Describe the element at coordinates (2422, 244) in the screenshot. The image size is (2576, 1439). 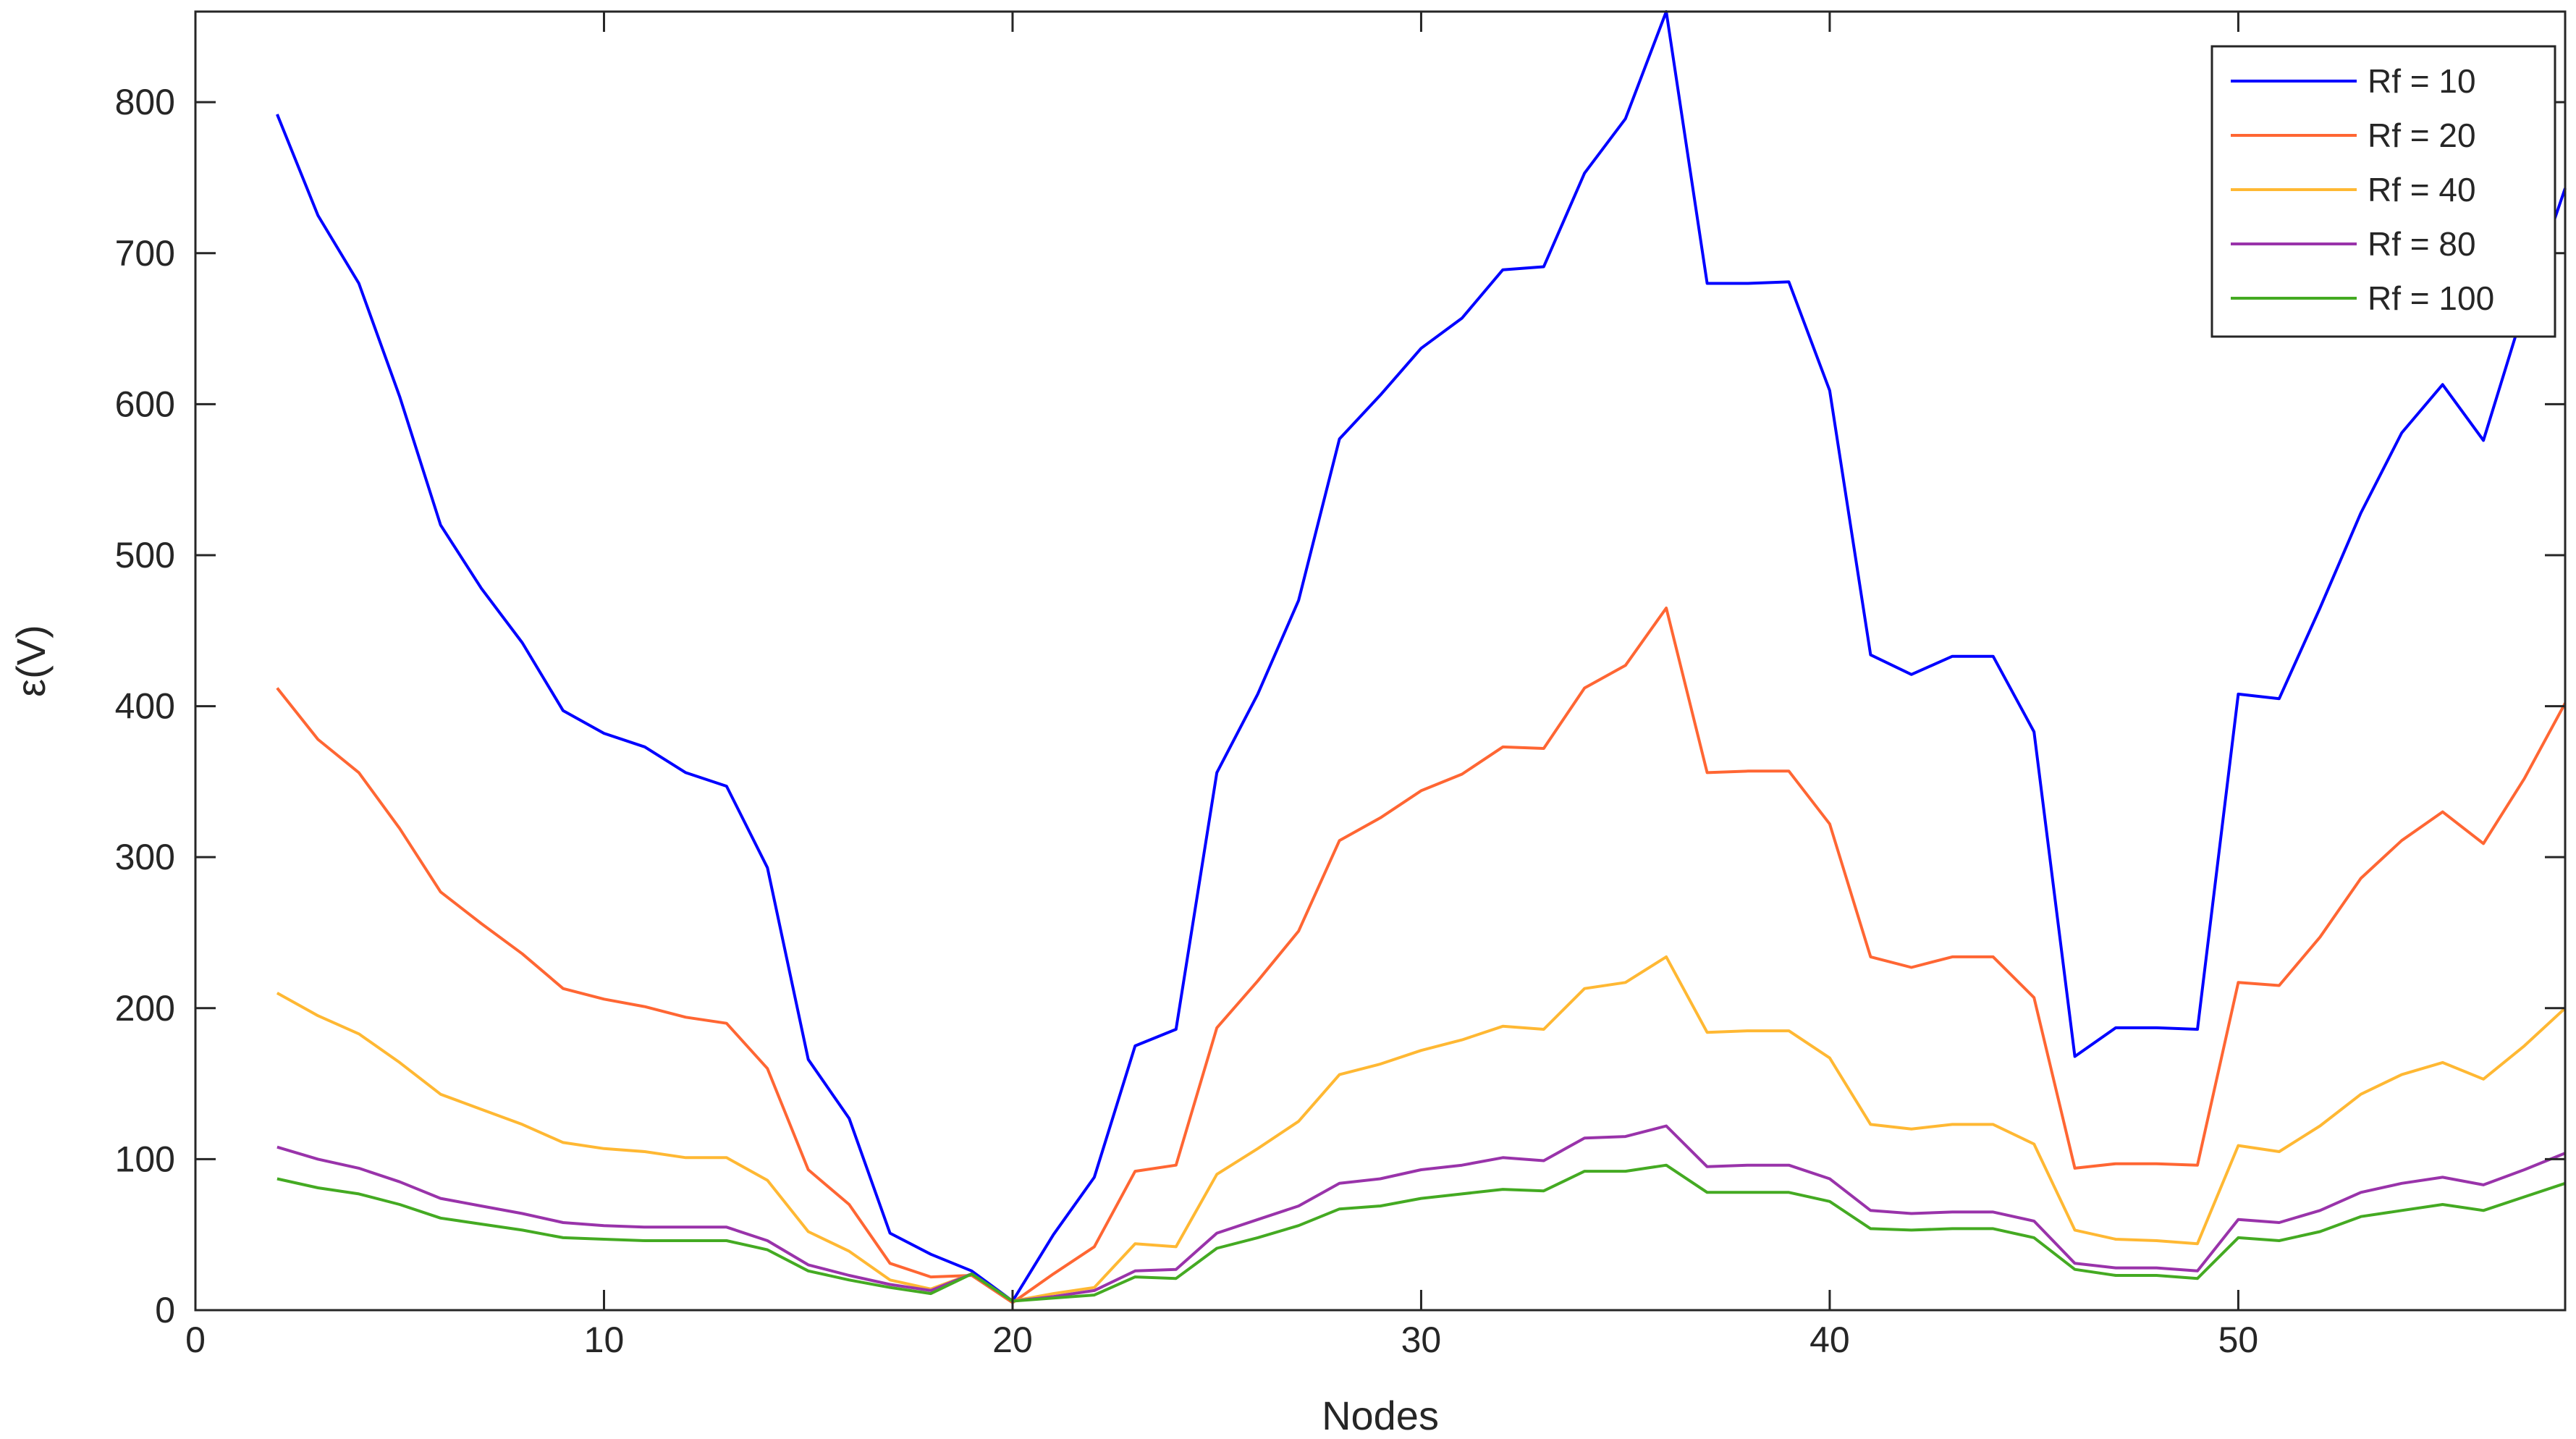
I see `legend-label: Rf = 80` at that location.